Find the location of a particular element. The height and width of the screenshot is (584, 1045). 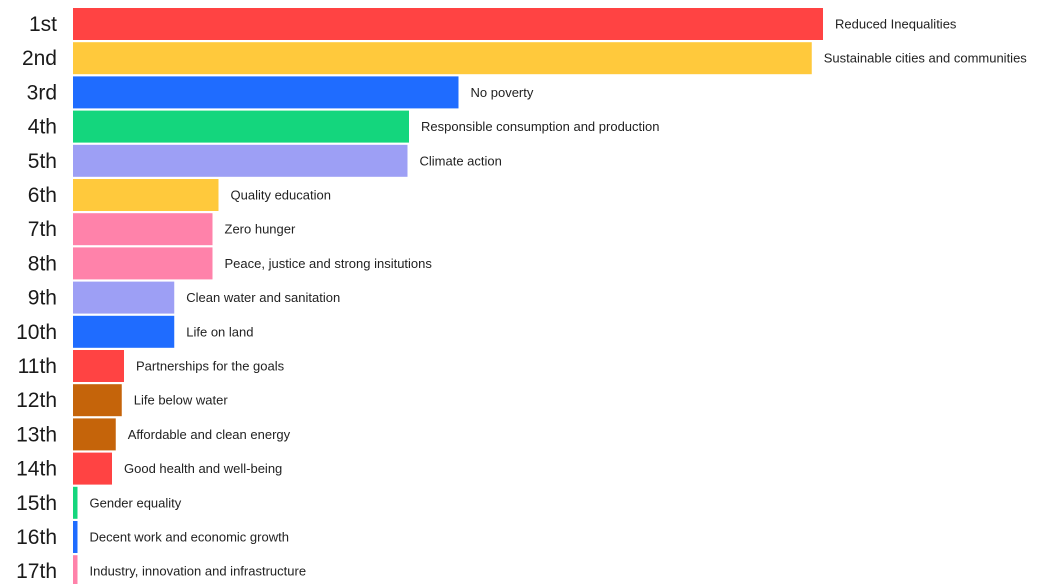

category-label: Reduced Inequalities is located at coordinates (896, 24).